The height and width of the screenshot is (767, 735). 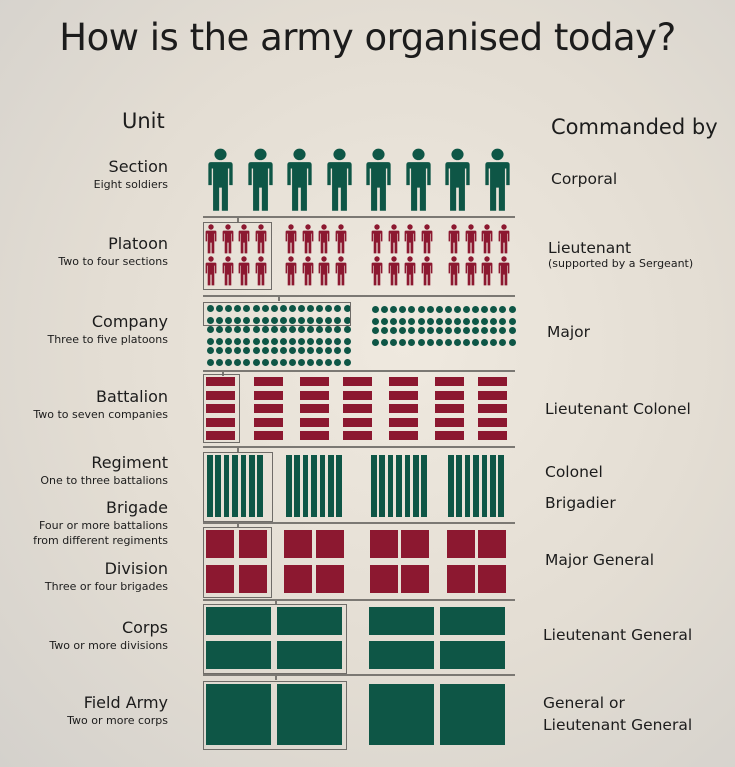 I want to click on page-title: How is the army organised today?, so click(x=367, y=37).